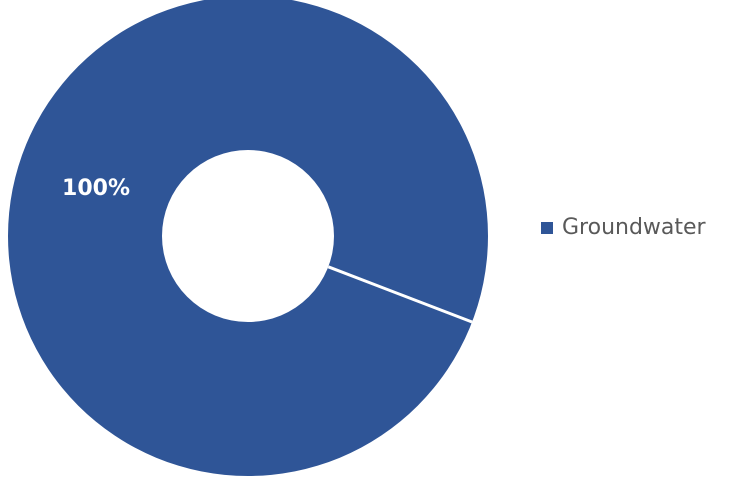  I want to click on legend: Groundwater, so click(624, 227).